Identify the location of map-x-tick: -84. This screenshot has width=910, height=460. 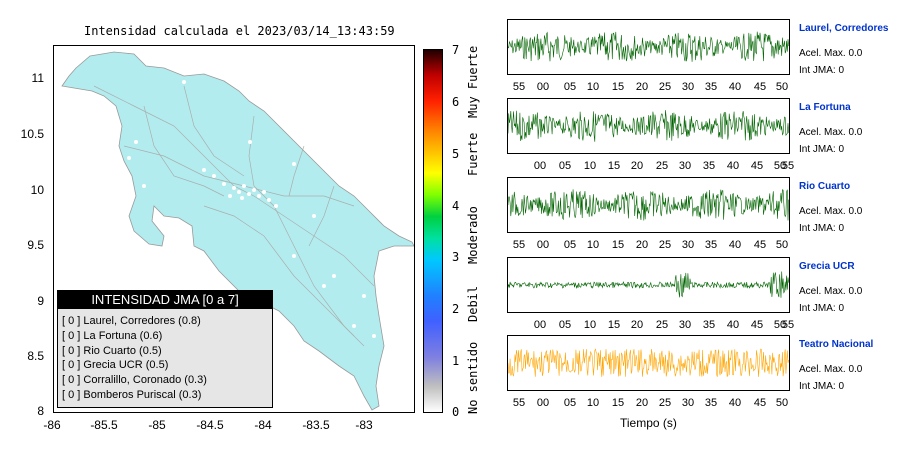
(263, 425).